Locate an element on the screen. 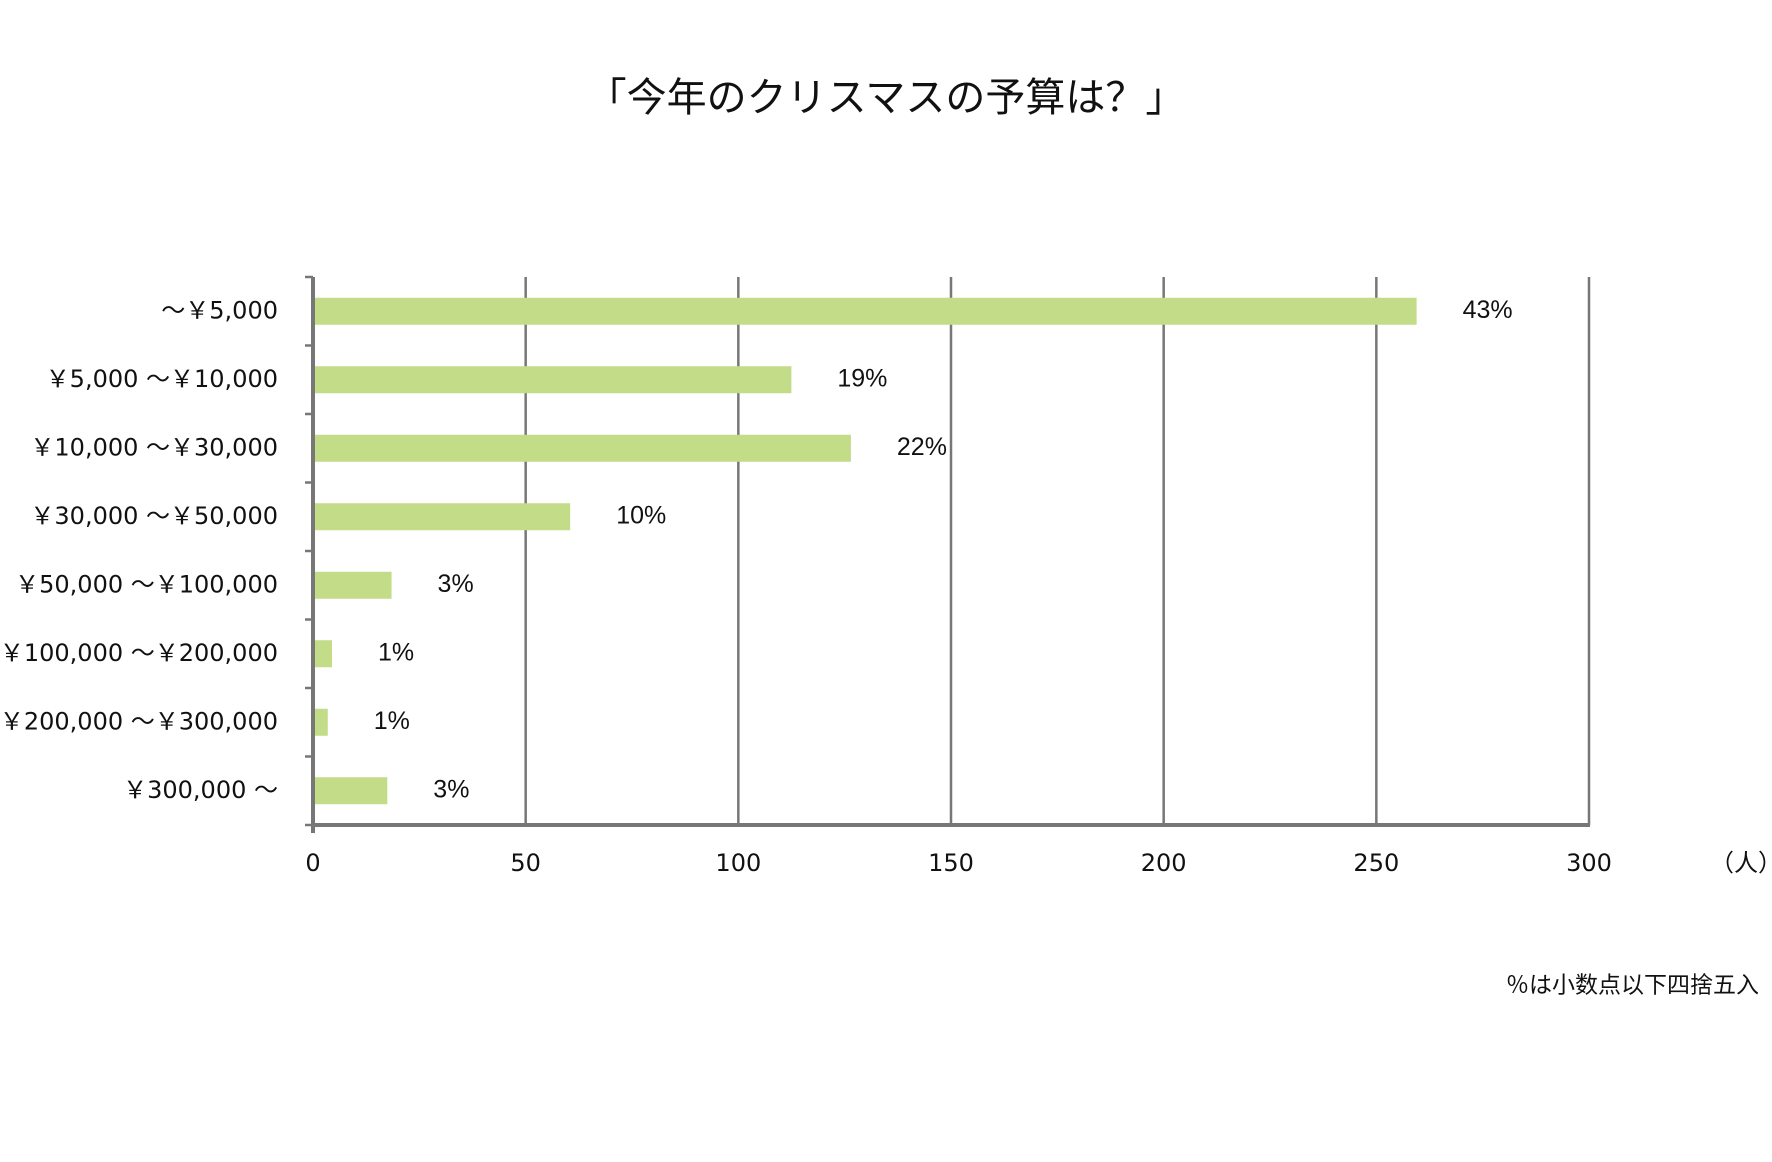  value-label: 43% is located at coordinates (1488, 310).